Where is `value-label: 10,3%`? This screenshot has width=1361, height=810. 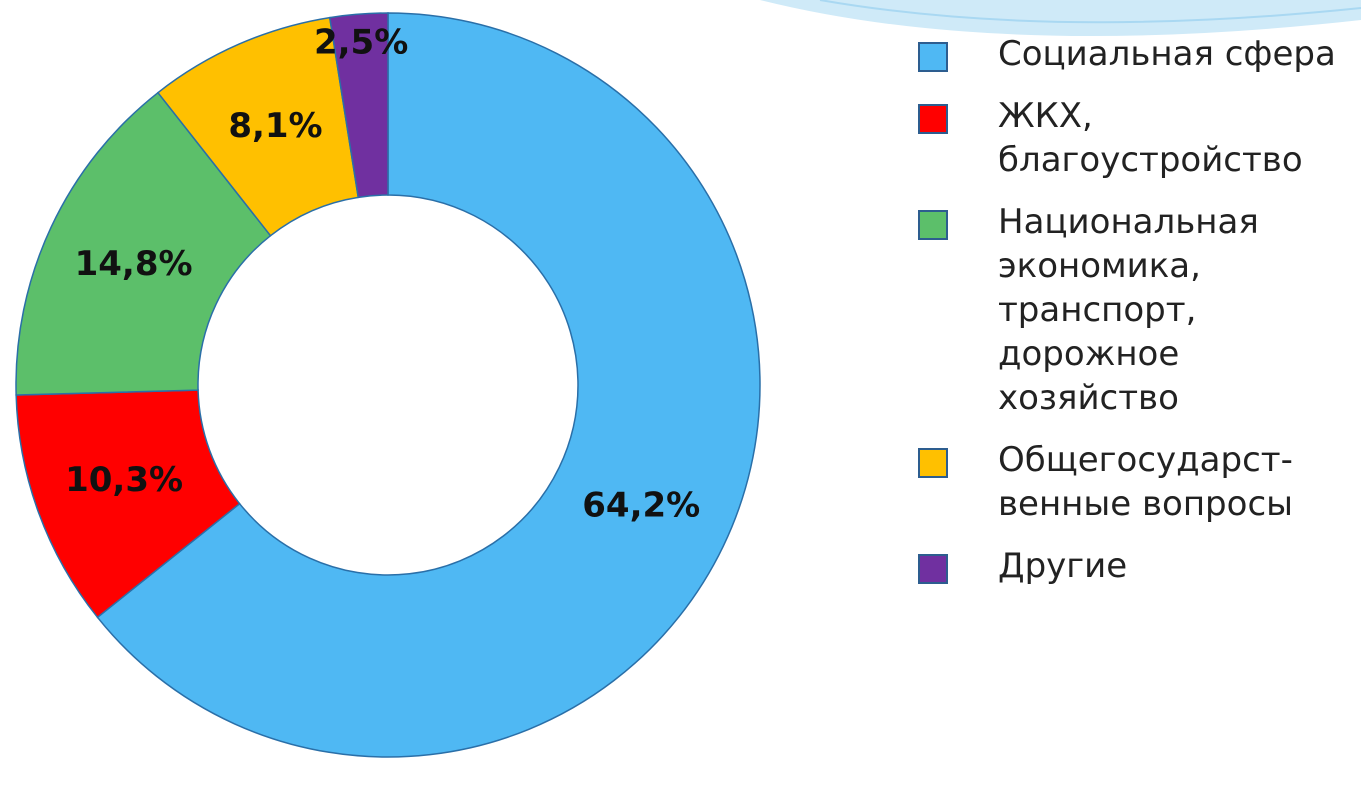
value-label: 10,3% is located at coordinates (124, 480).